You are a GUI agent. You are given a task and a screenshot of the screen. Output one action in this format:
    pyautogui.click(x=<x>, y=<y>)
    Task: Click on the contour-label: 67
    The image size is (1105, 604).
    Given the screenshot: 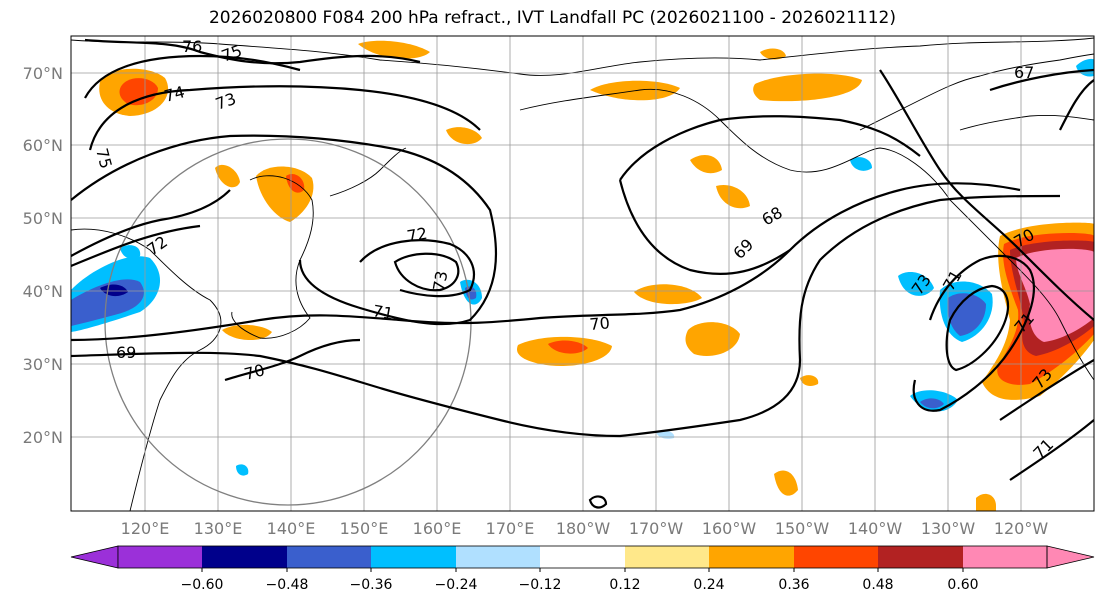 What is the action you would take?
    pyautogui.click(x=1024, y=72)
    